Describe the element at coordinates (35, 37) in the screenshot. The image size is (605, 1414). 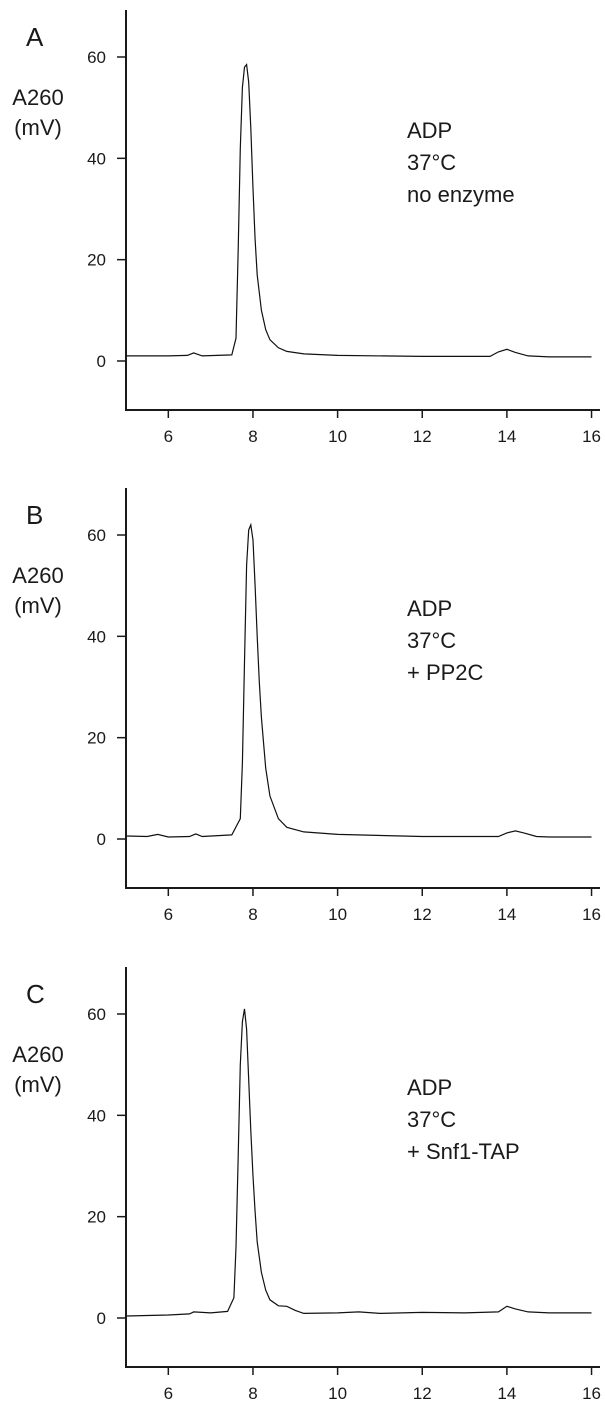
I see `panel-letter: A` at that location.